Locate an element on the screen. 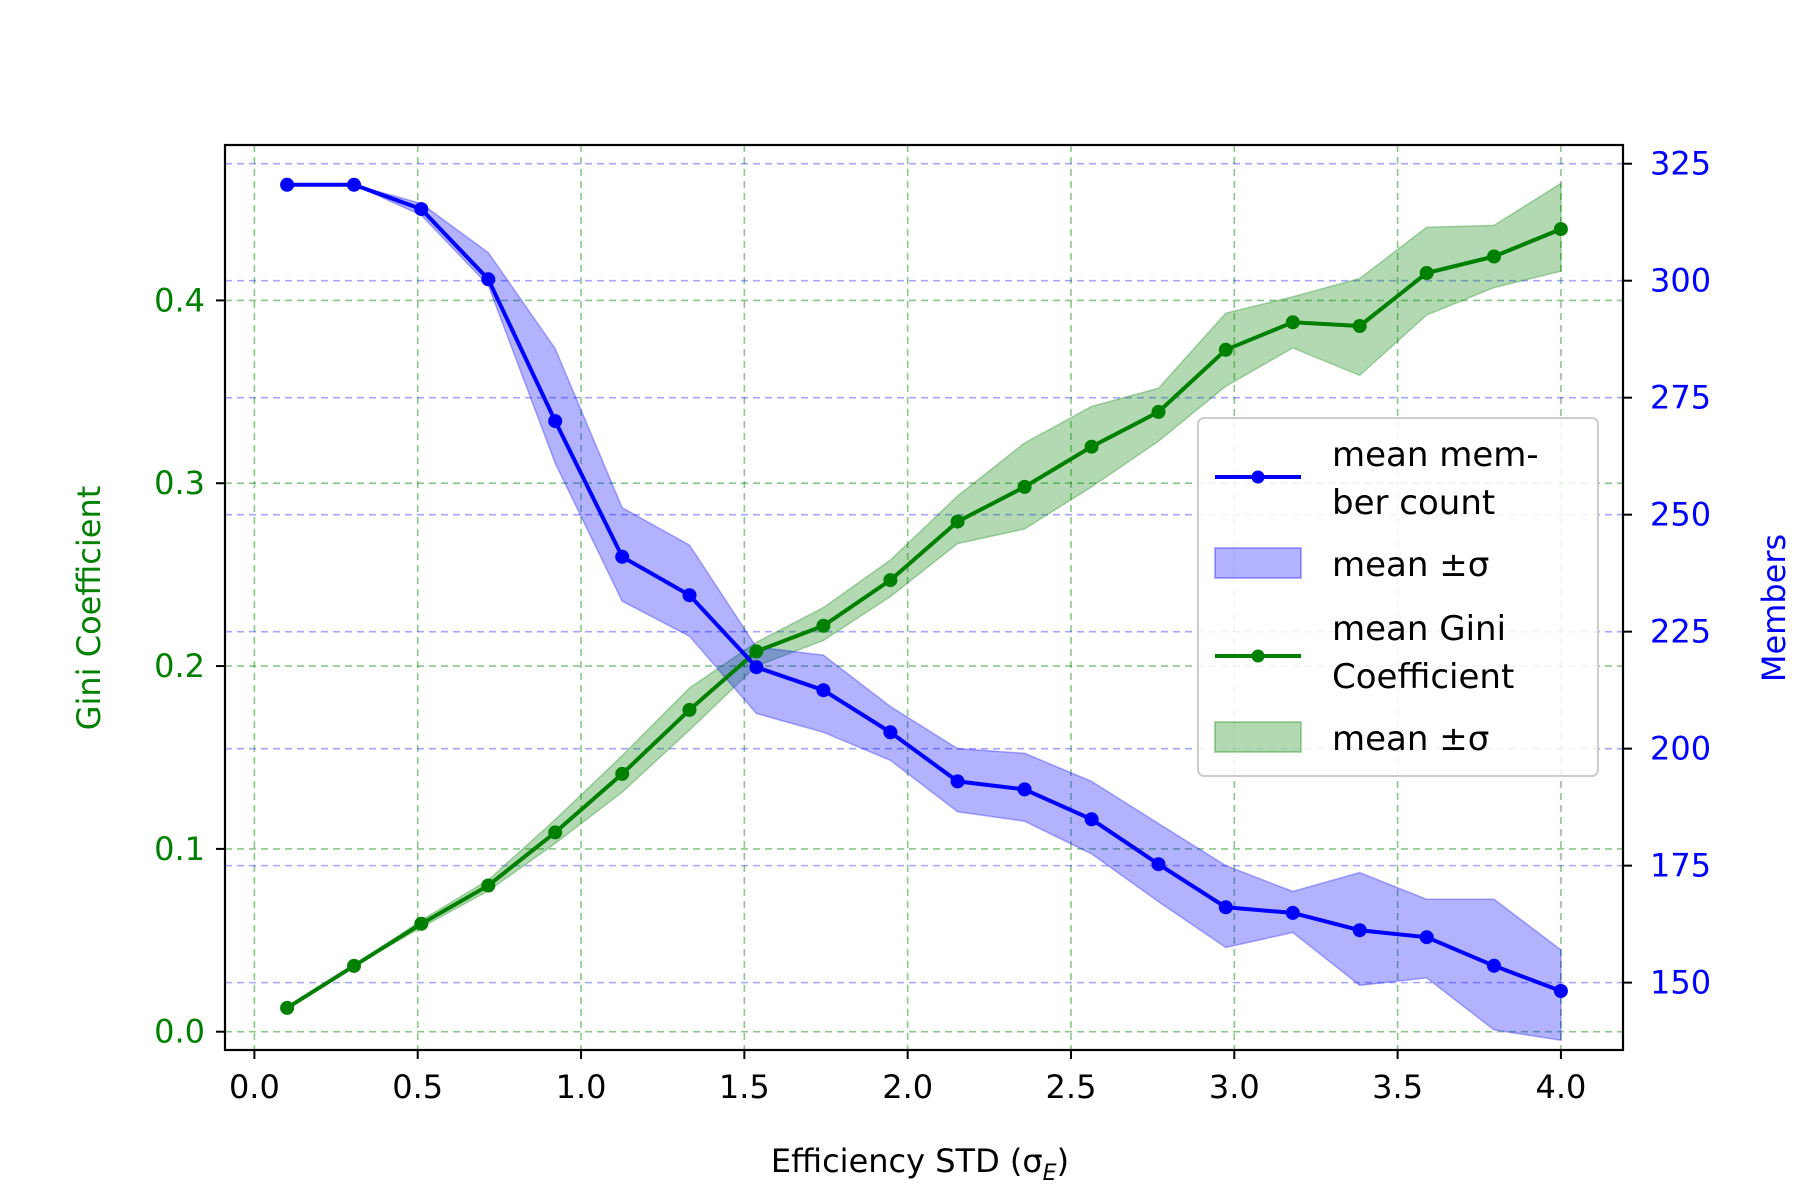  x-tick-label: 1.5 is located at coordinates (744, 1087).